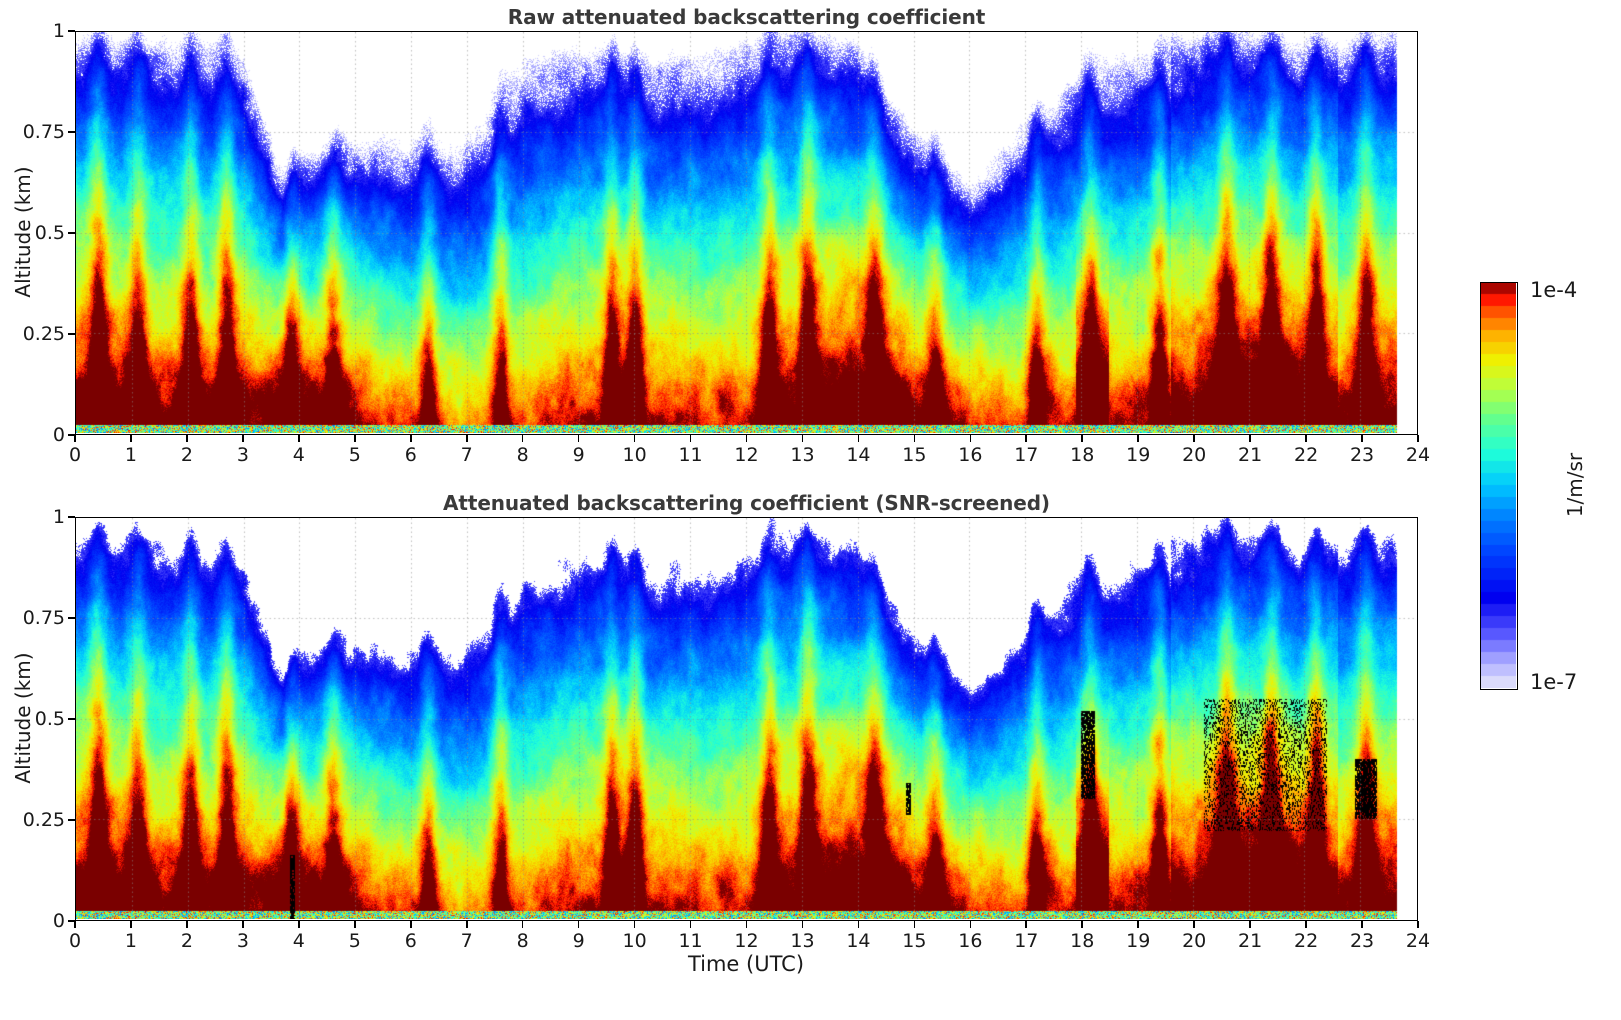 The image size is (1621, 1020). I want to click on x-tick-label: 1, so click(130, 941).